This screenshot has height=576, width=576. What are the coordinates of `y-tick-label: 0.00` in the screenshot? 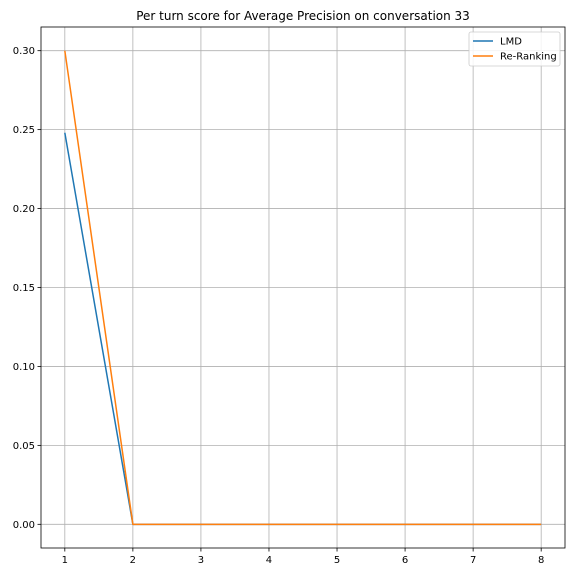 It's located at (24, 525).